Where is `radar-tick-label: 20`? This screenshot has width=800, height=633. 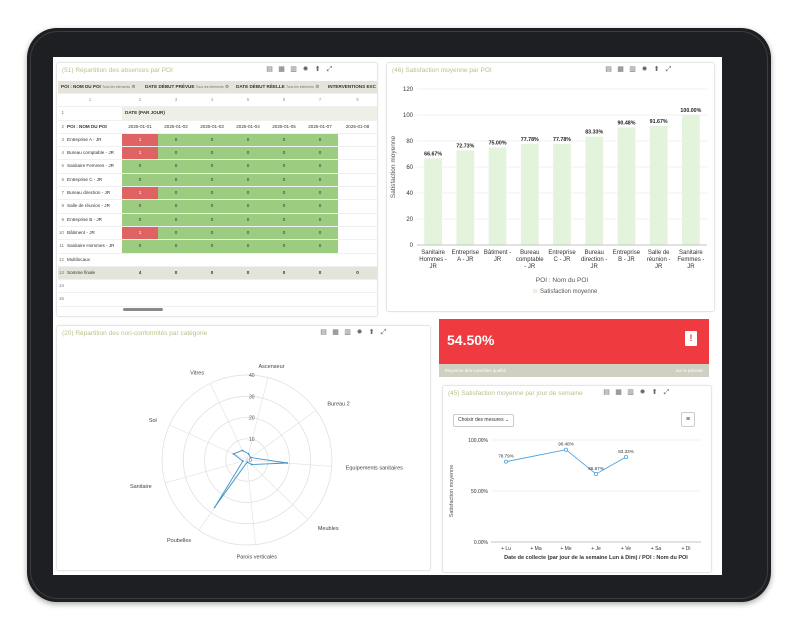
radar-tick-label: 20 is located at coordinates (252, 419).